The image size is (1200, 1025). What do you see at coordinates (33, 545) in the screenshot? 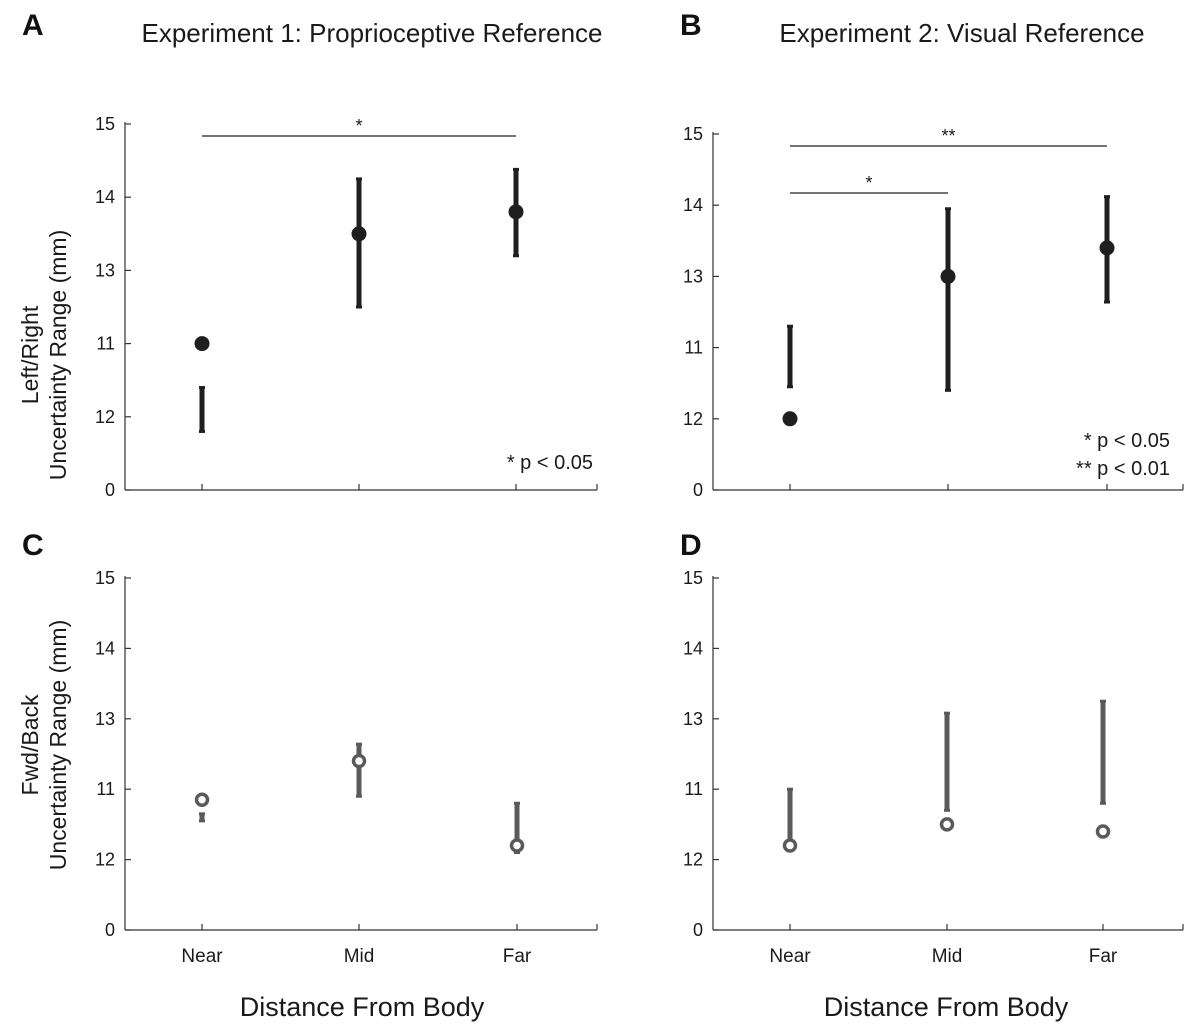
I see `panel-letter: C` at bounding box center [33, 545].